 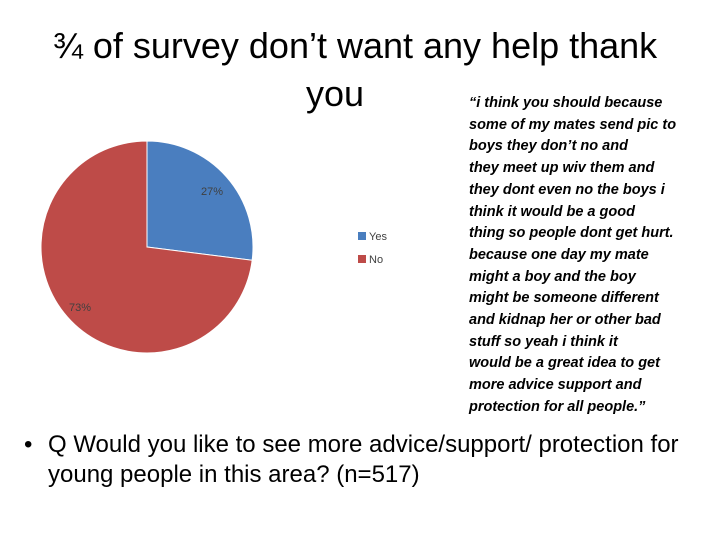 I want to click on quote-line: think it would be a good, so click(x=552, y=211).